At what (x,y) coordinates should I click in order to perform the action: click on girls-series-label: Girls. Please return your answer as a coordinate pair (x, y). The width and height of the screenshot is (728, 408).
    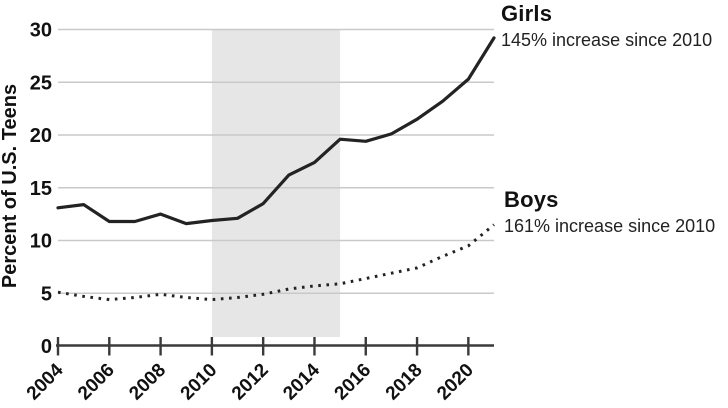
    Looking at the image, I should click on (527, 13).